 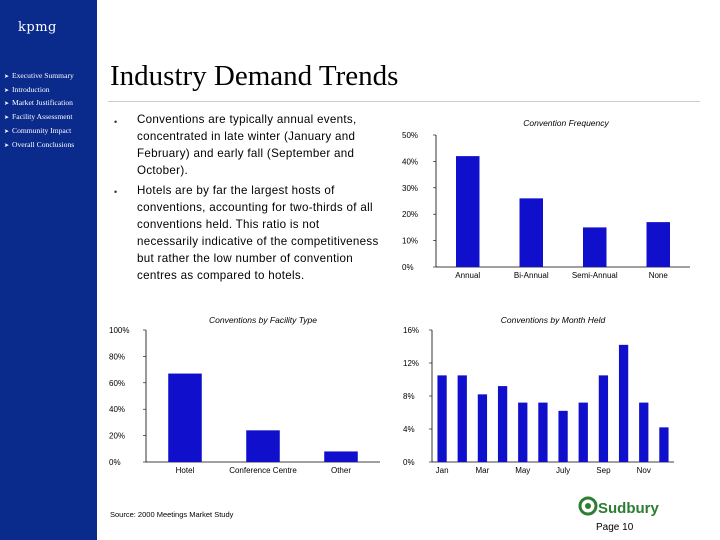 I want to click on y-tick-label: 10%, so click(x=410, y=241).